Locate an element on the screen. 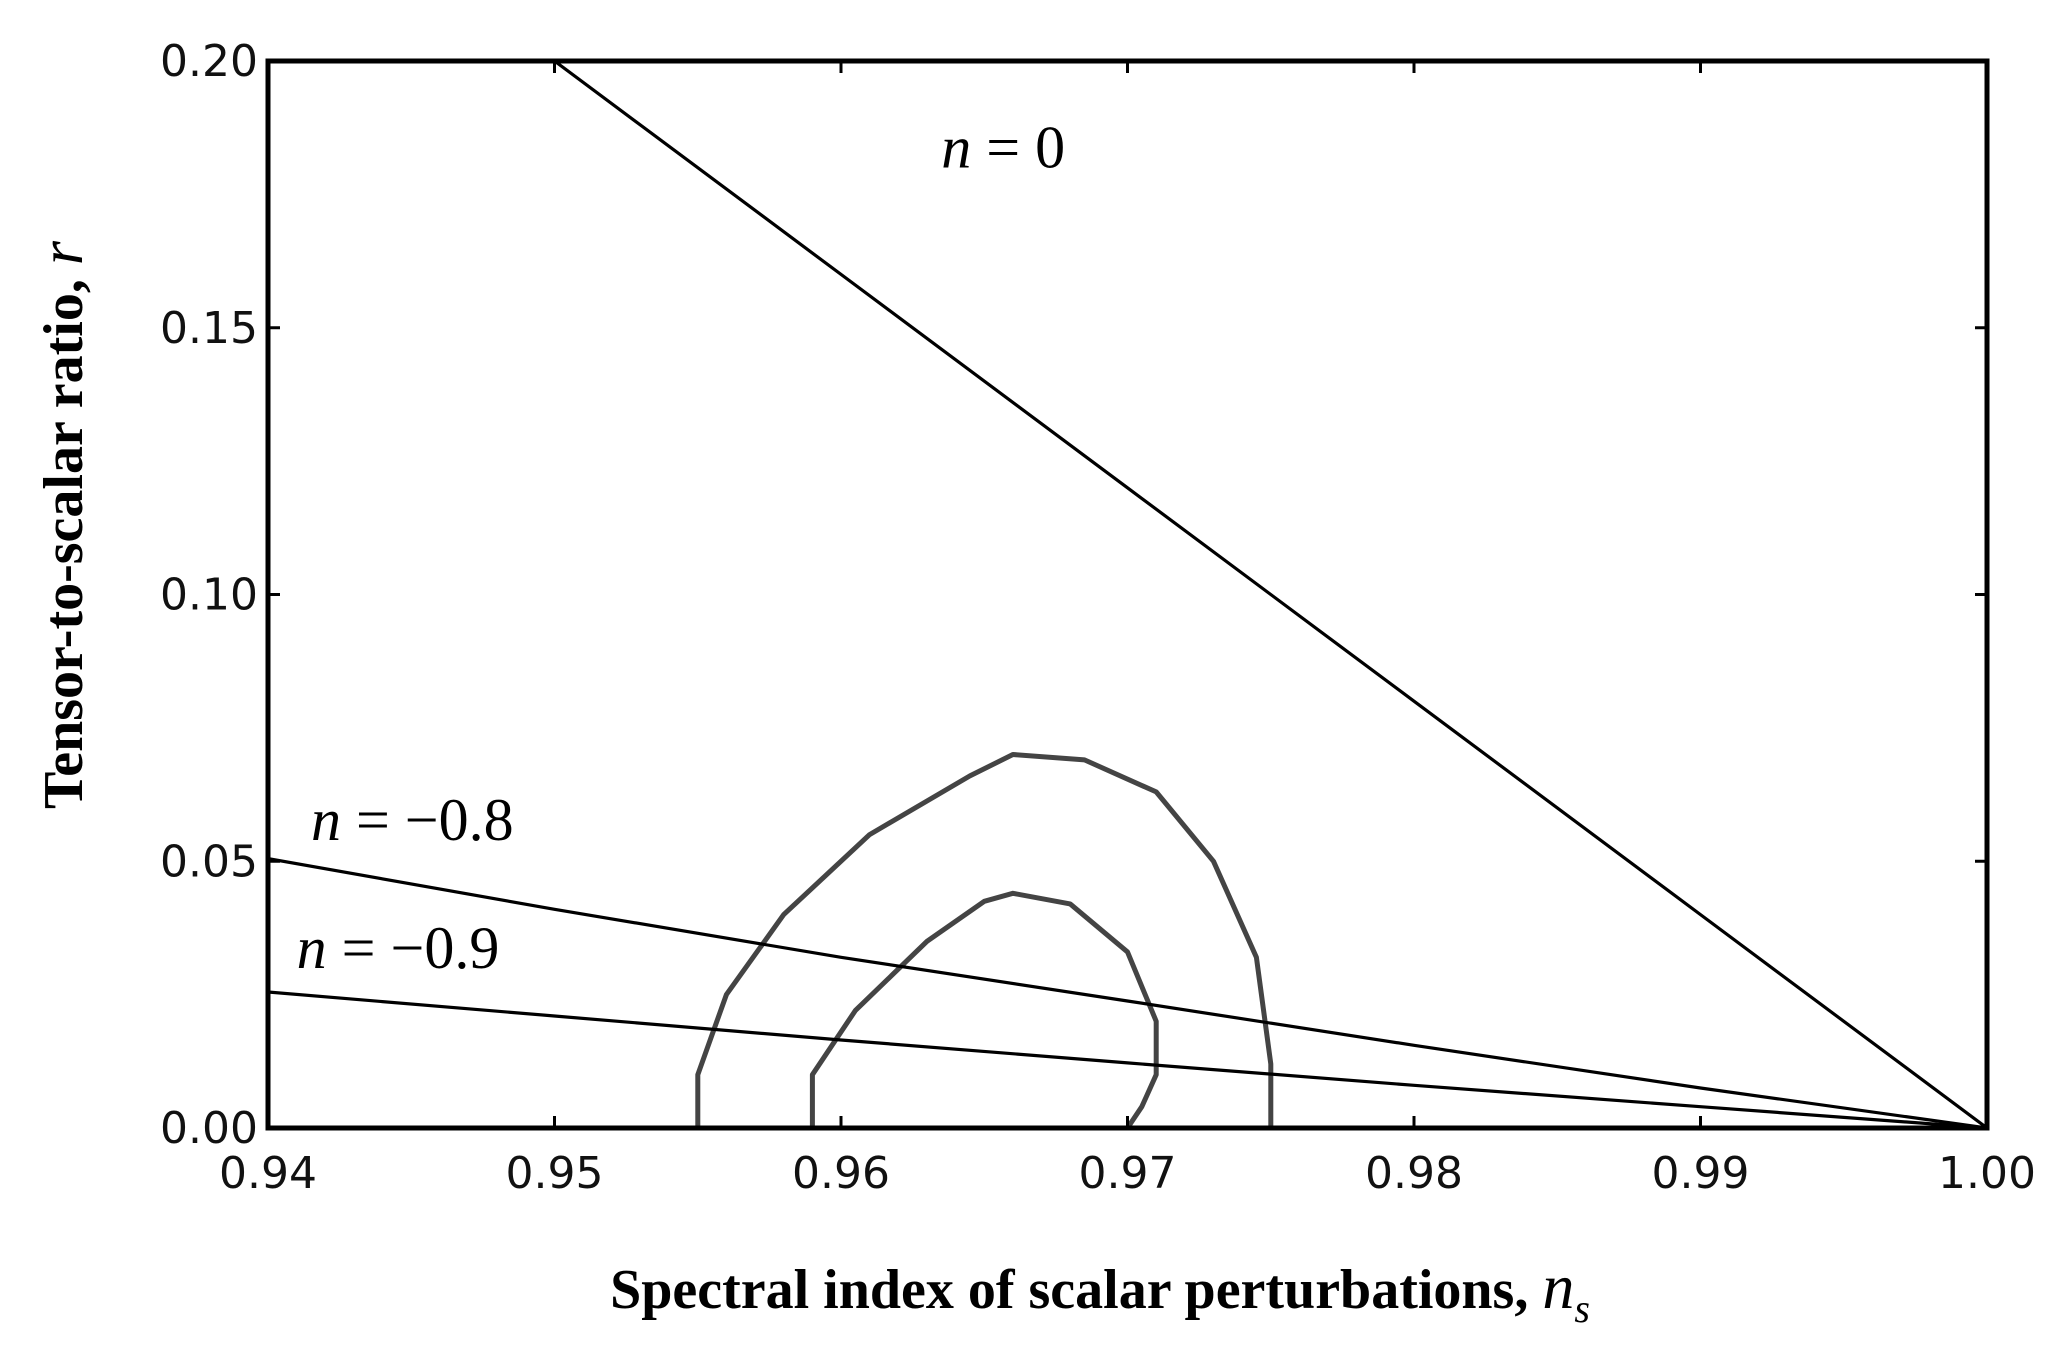  x-tick-label: 0.94 is located at coordinates (268, 1173).